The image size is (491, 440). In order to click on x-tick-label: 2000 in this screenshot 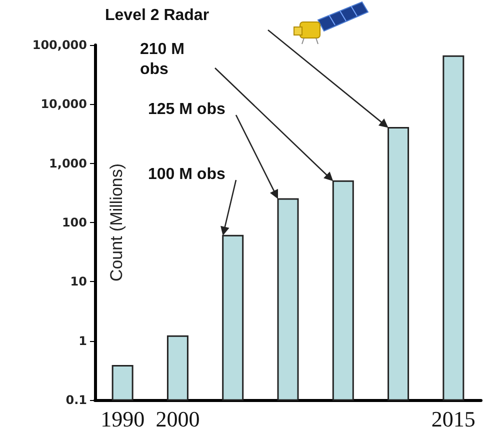, I will do `click(178, 419)`.